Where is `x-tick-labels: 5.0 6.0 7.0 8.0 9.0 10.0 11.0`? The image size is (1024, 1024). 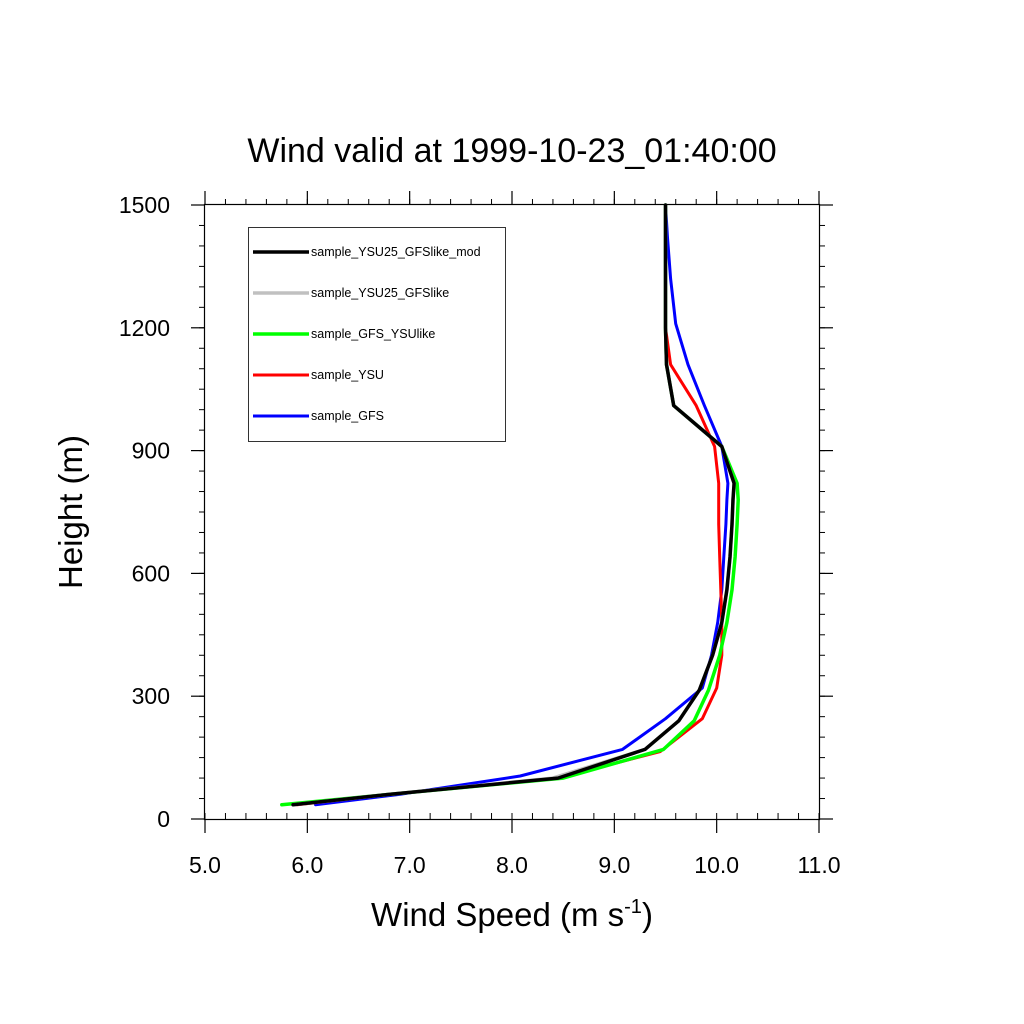 x-tick-labels: 5.0 6.0 7.0 8.0 9.0 10.0 11.0 is located at coordinates (515, 865).